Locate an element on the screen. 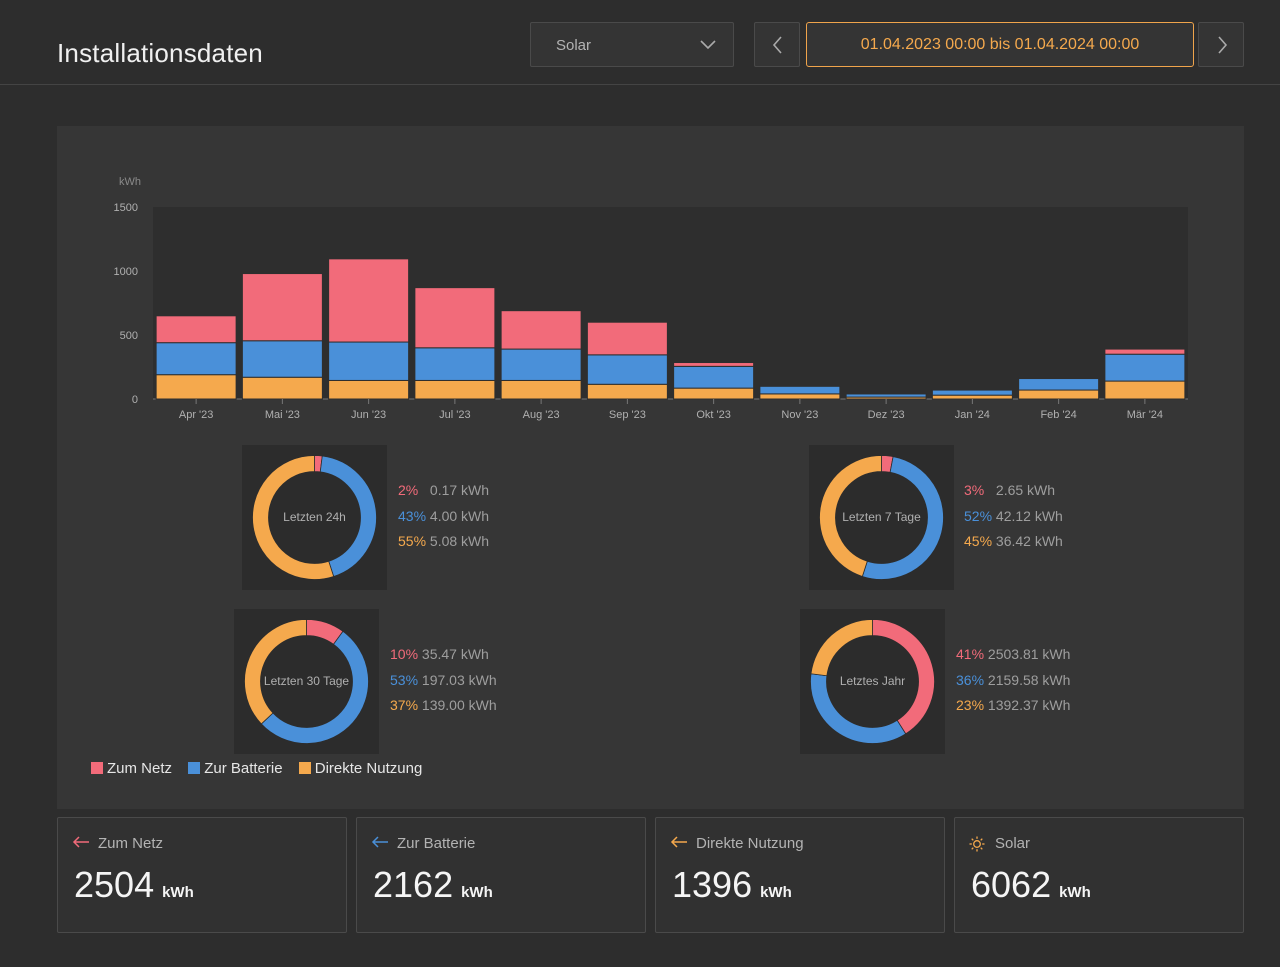  card-zur-batterie: Zur Batterie 2162 kWh is located at coordinates (501, 875).